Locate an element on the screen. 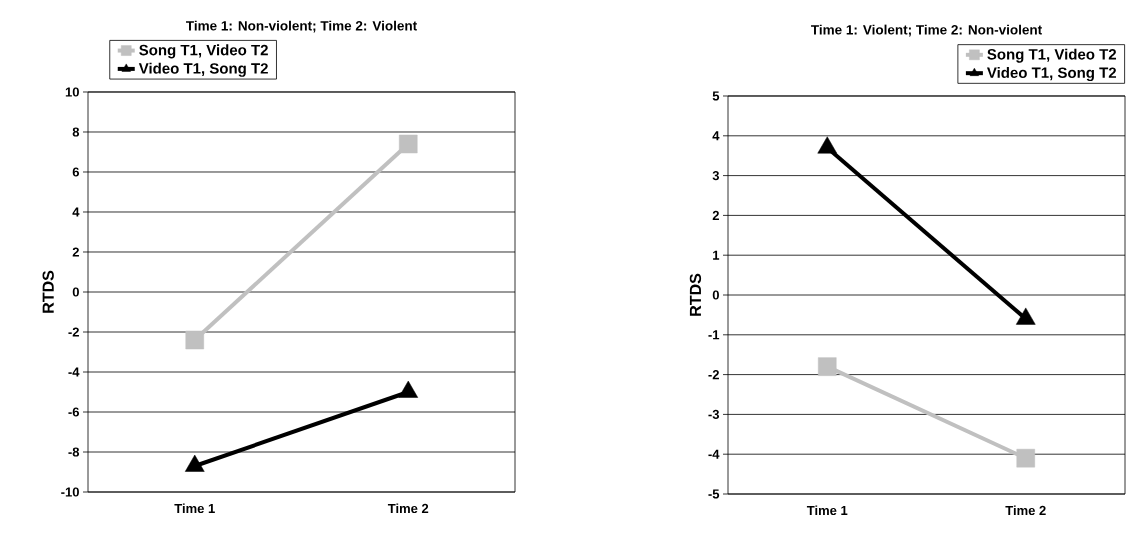 This screenshot has width=1130, height=538. y-tick-label: 3 is located at coordinates (716, 175).